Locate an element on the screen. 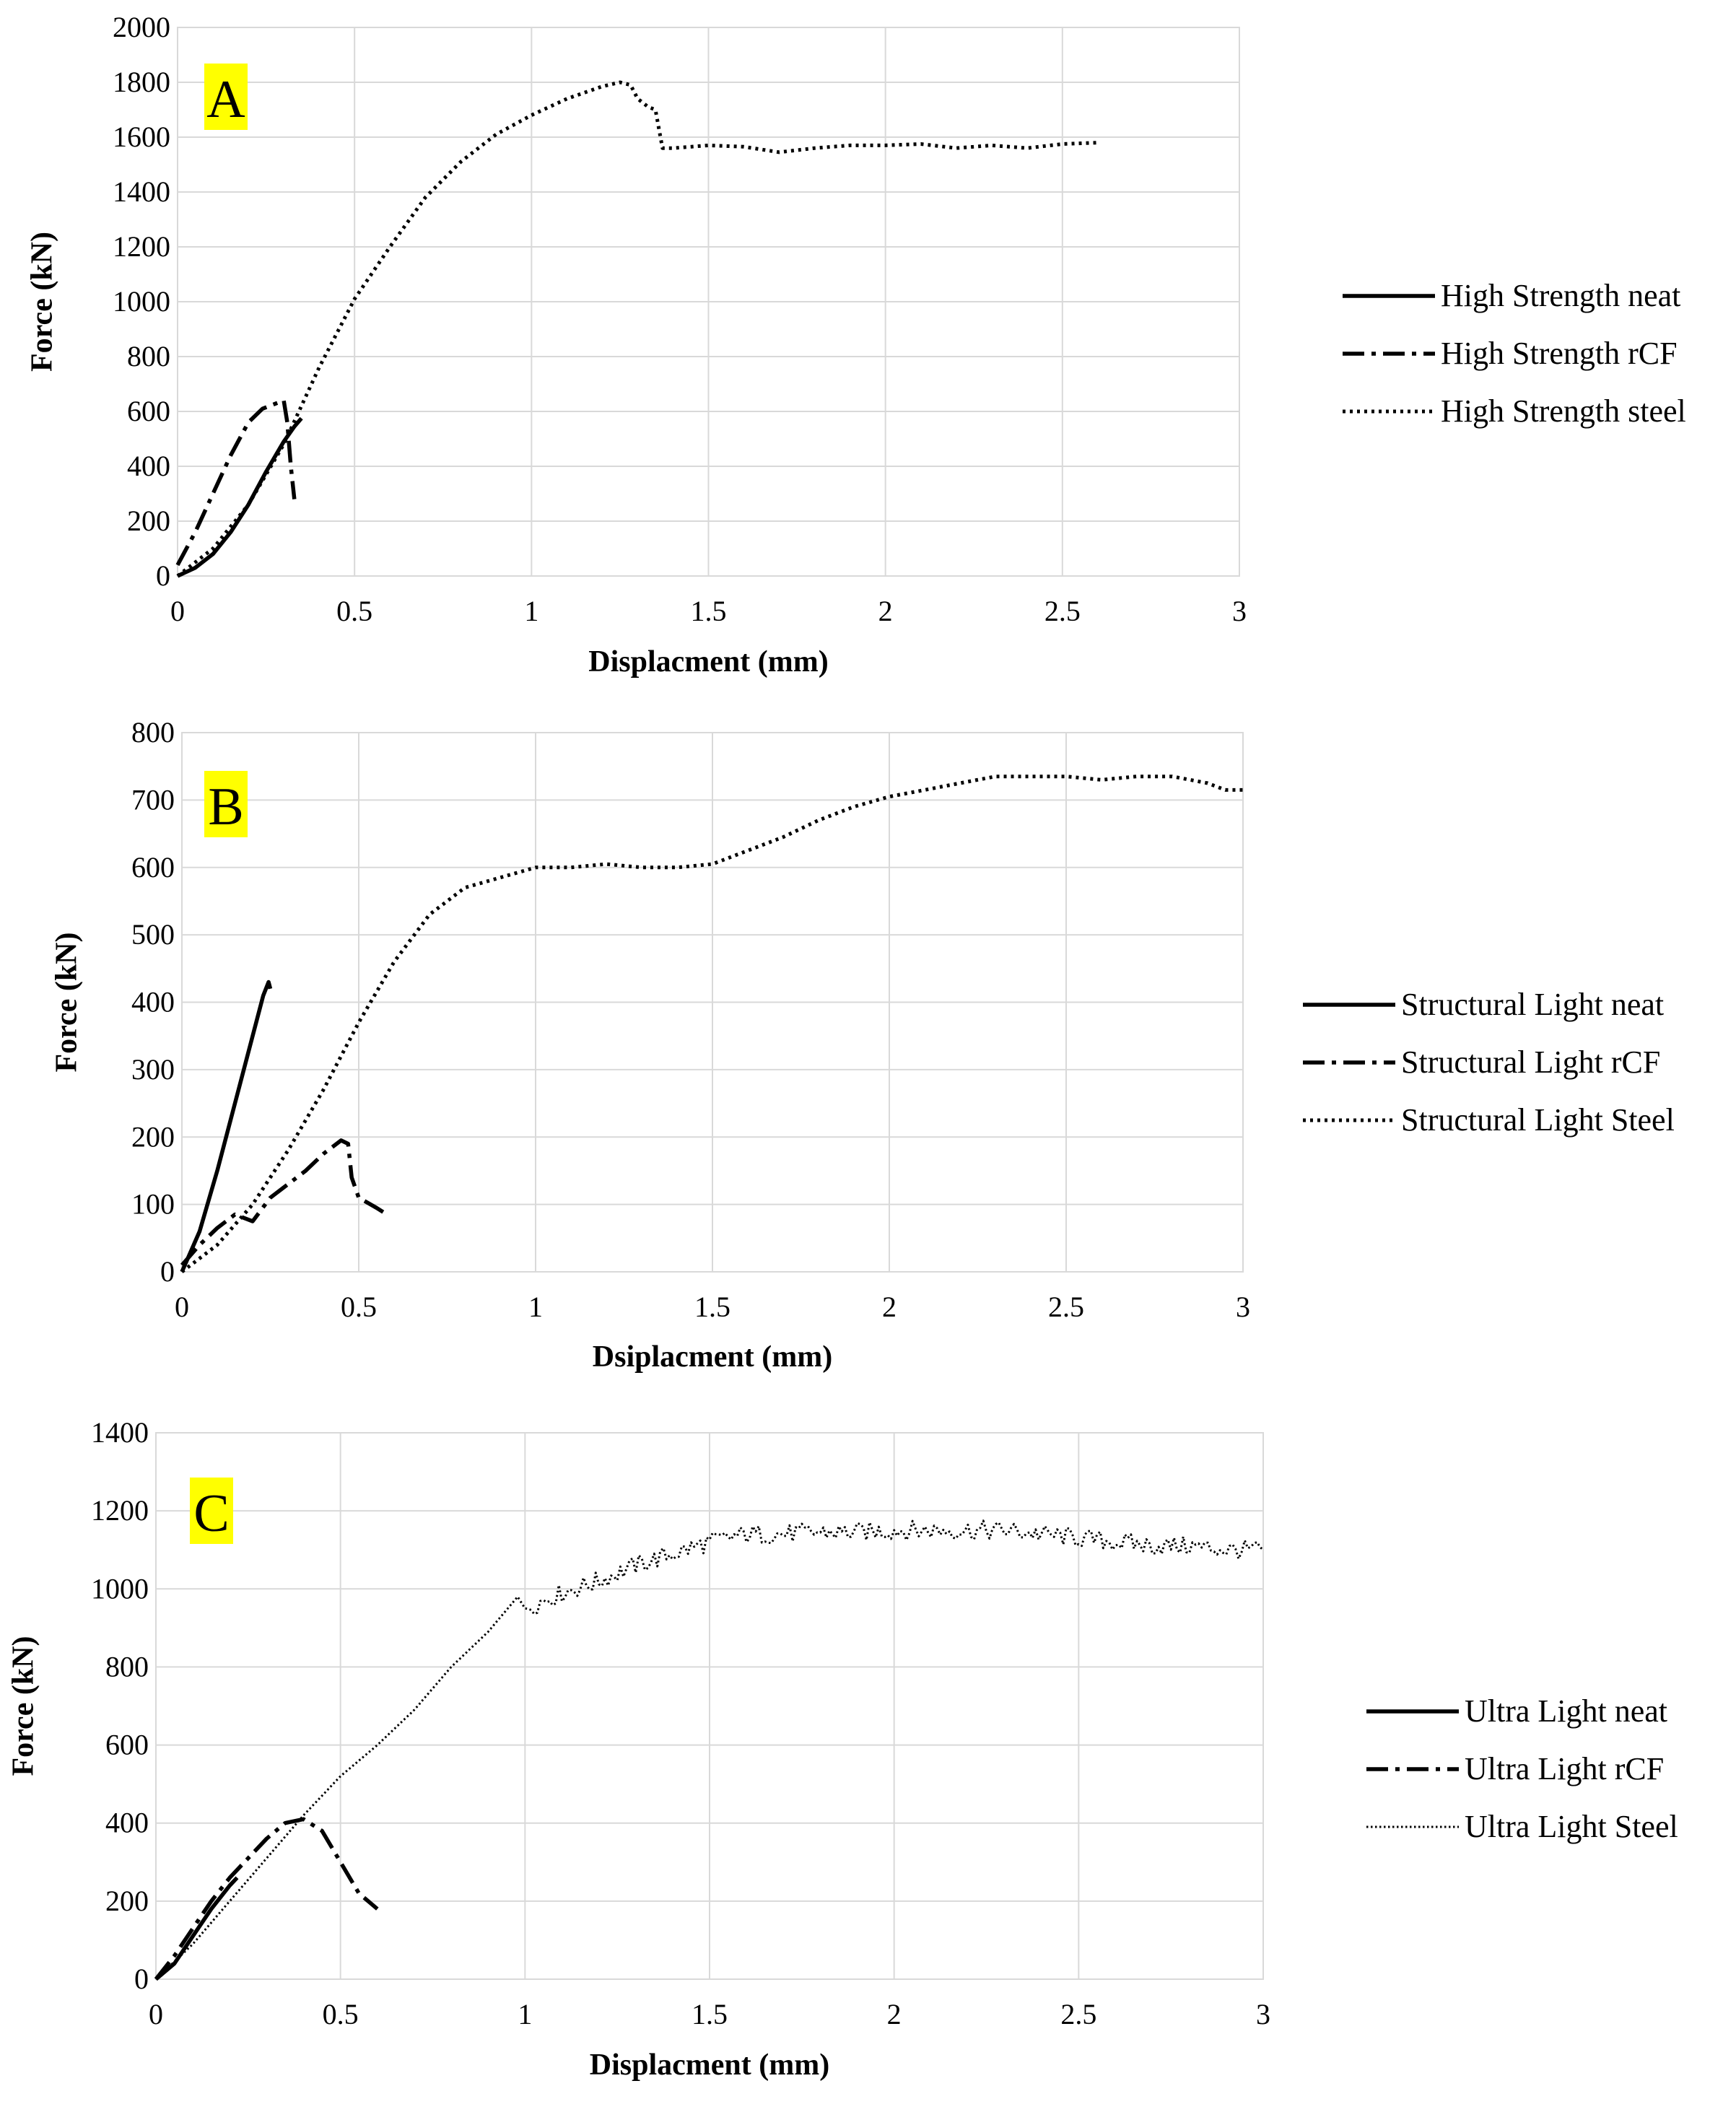  y-tick-label: 700 is located at coordinates (153, 799).